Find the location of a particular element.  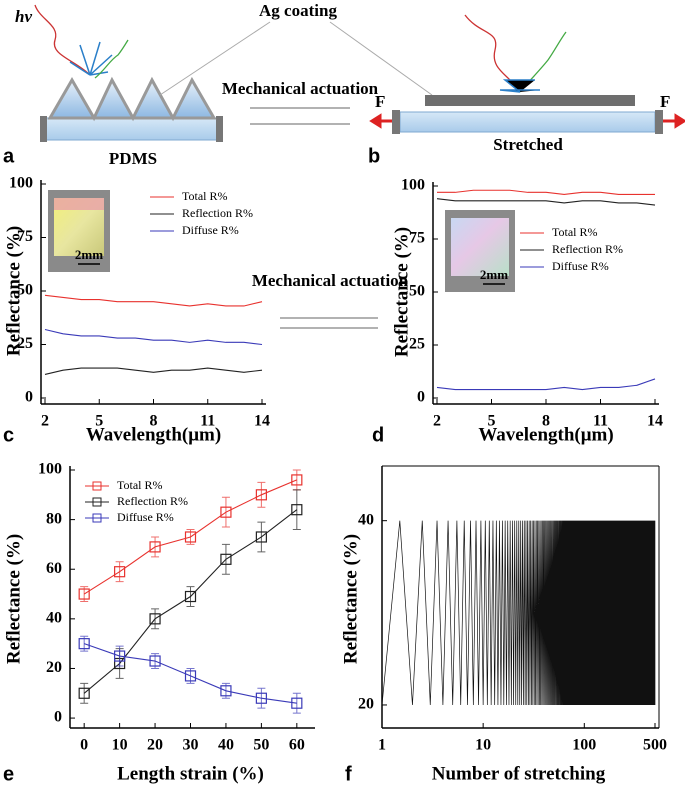

x-tick-label: 11 is located at coordinates (600, 421).